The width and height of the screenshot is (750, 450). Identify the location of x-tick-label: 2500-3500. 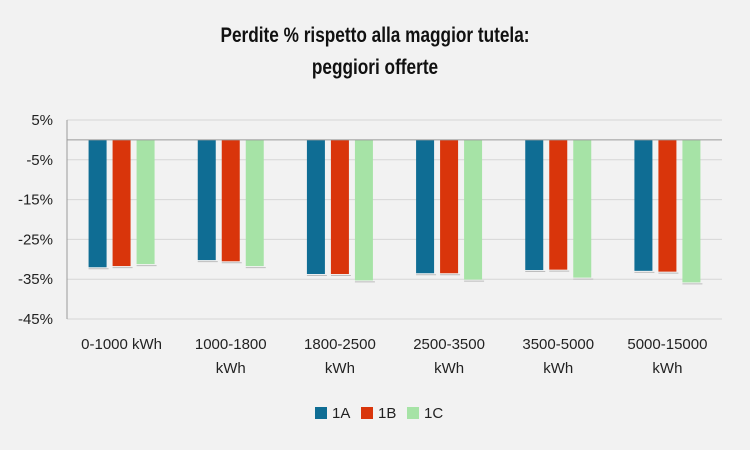
(449, 344).